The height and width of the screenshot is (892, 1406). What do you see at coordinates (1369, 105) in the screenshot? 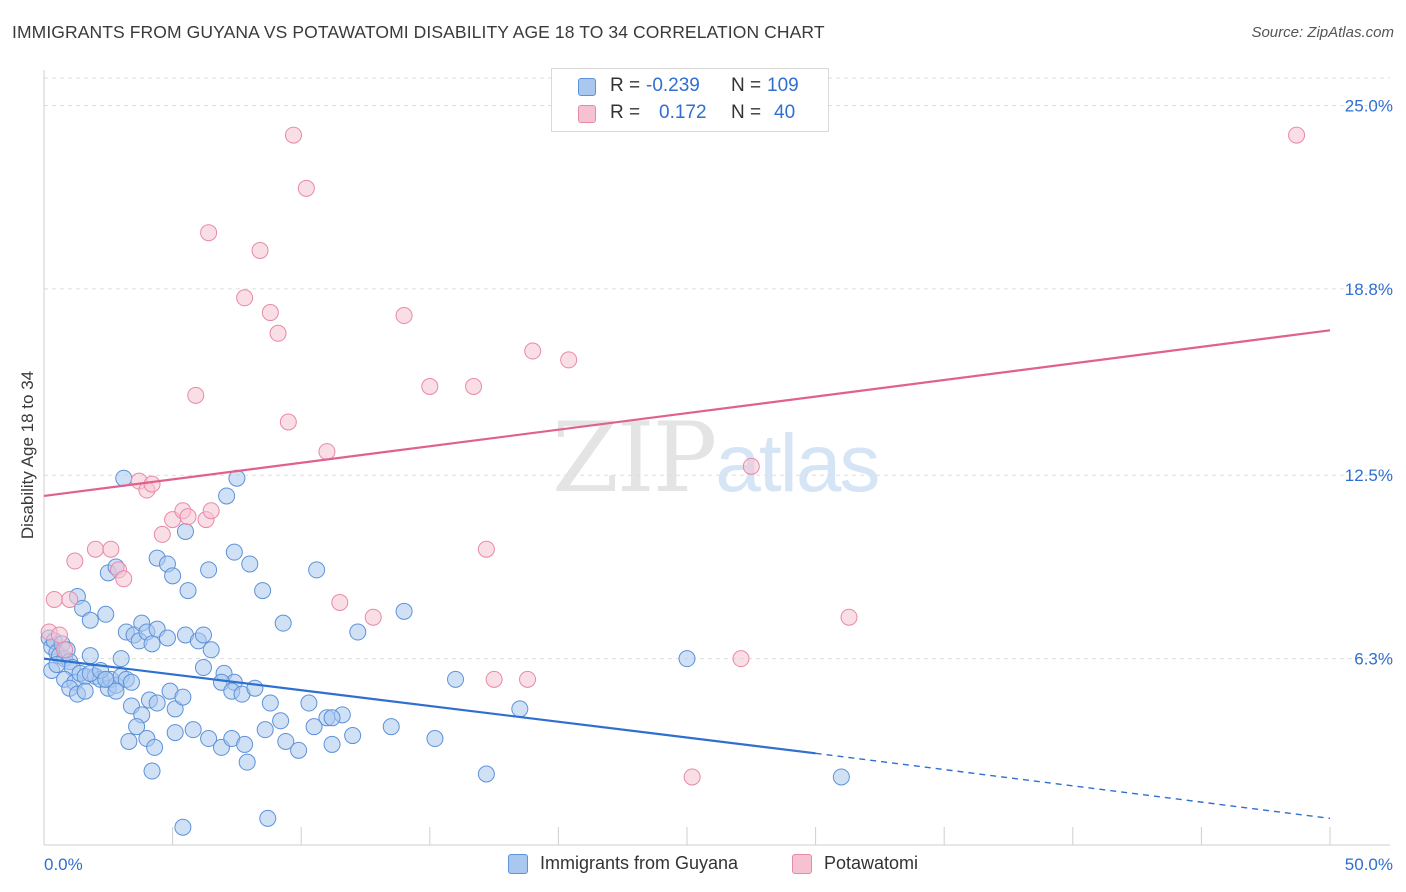
I see `y-tick-label: 25.0%` at bounding box center [1369, 105].